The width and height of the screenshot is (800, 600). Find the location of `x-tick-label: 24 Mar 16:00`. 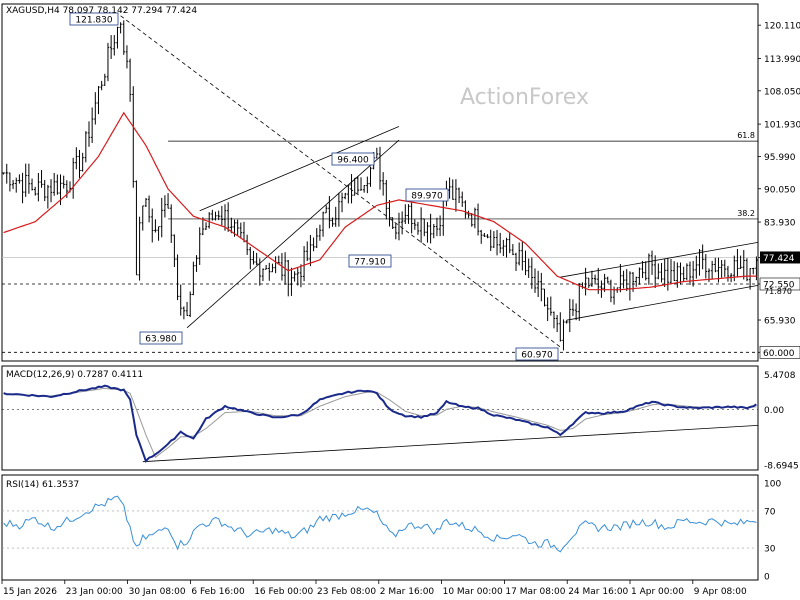

x-tick-label: 24 Mar 16:00 is located at coordinates (598, 592).